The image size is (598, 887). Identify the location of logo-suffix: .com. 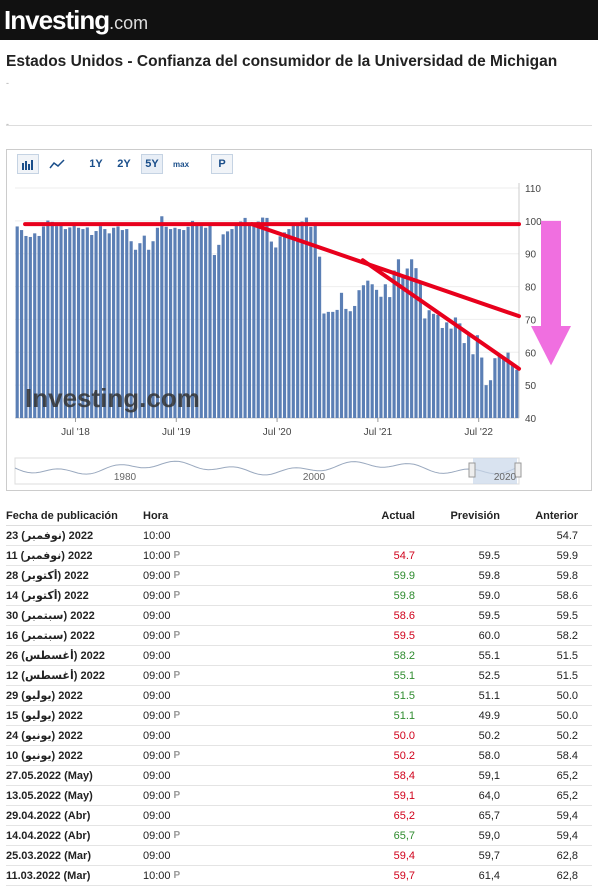
(129, 22).